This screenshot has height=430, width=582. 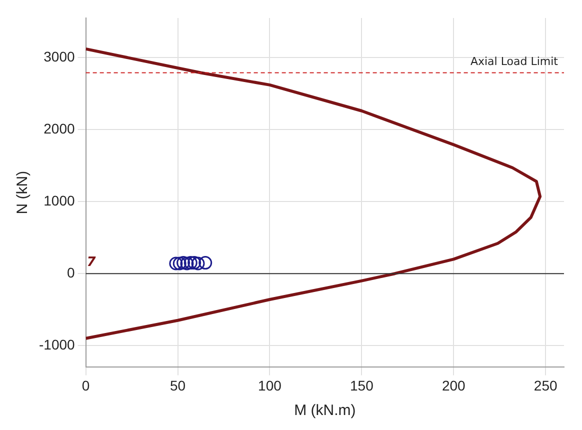 What do you see at coordinates (514, 61) in the screenshot?
I see `ref-line-label: Axial Load Limit` at bounding box center [514, 61].